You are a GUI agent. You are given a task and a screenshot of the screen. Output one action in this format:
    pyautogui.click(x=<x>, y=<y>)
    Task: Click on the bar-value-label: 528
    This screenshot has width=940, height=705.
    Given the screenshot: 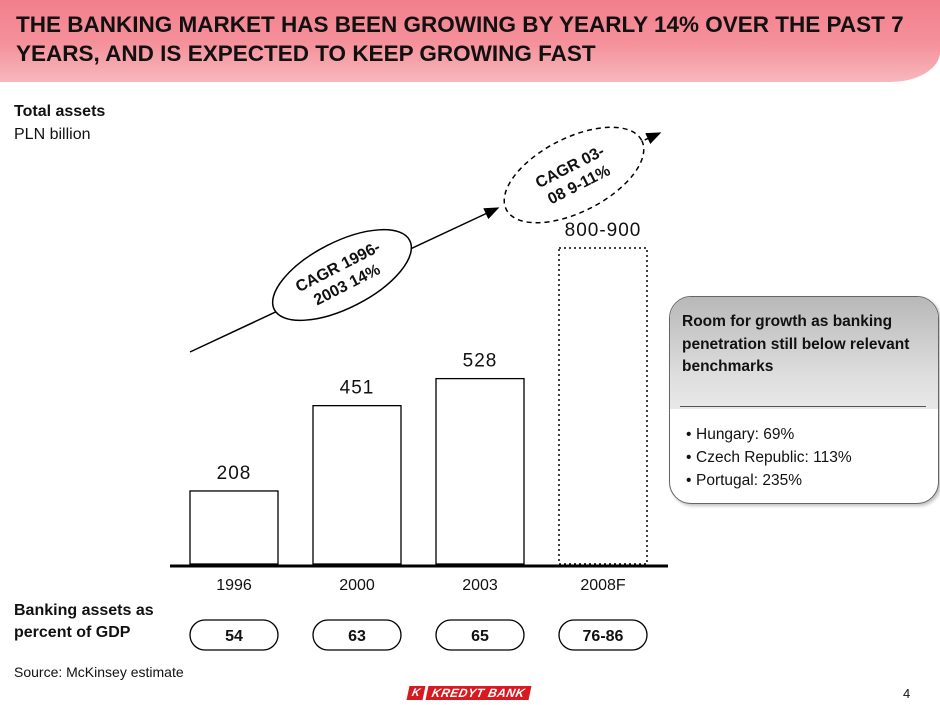 What is the action you would take?
    pyautogui.click(x=480, y=361)
    